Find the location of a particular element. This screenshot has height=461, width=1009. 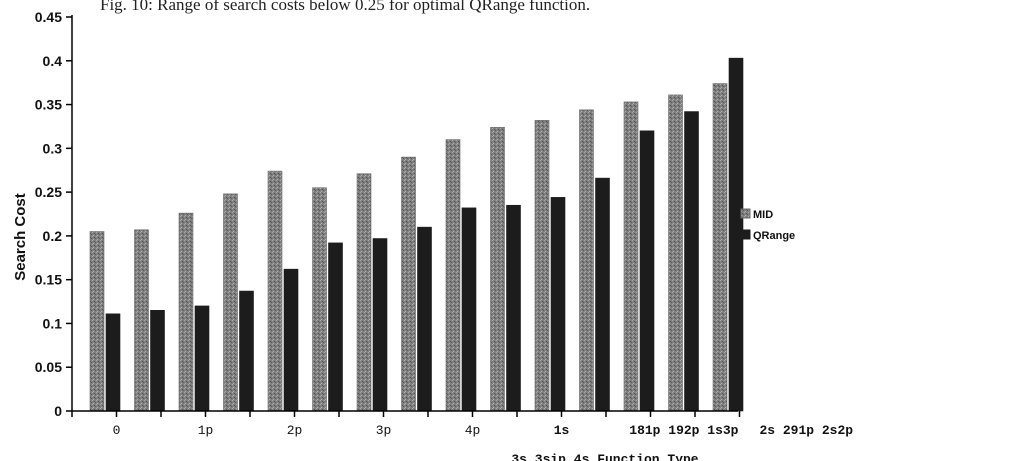

x-tick-label: 3p is located at coordinates (384, 430).